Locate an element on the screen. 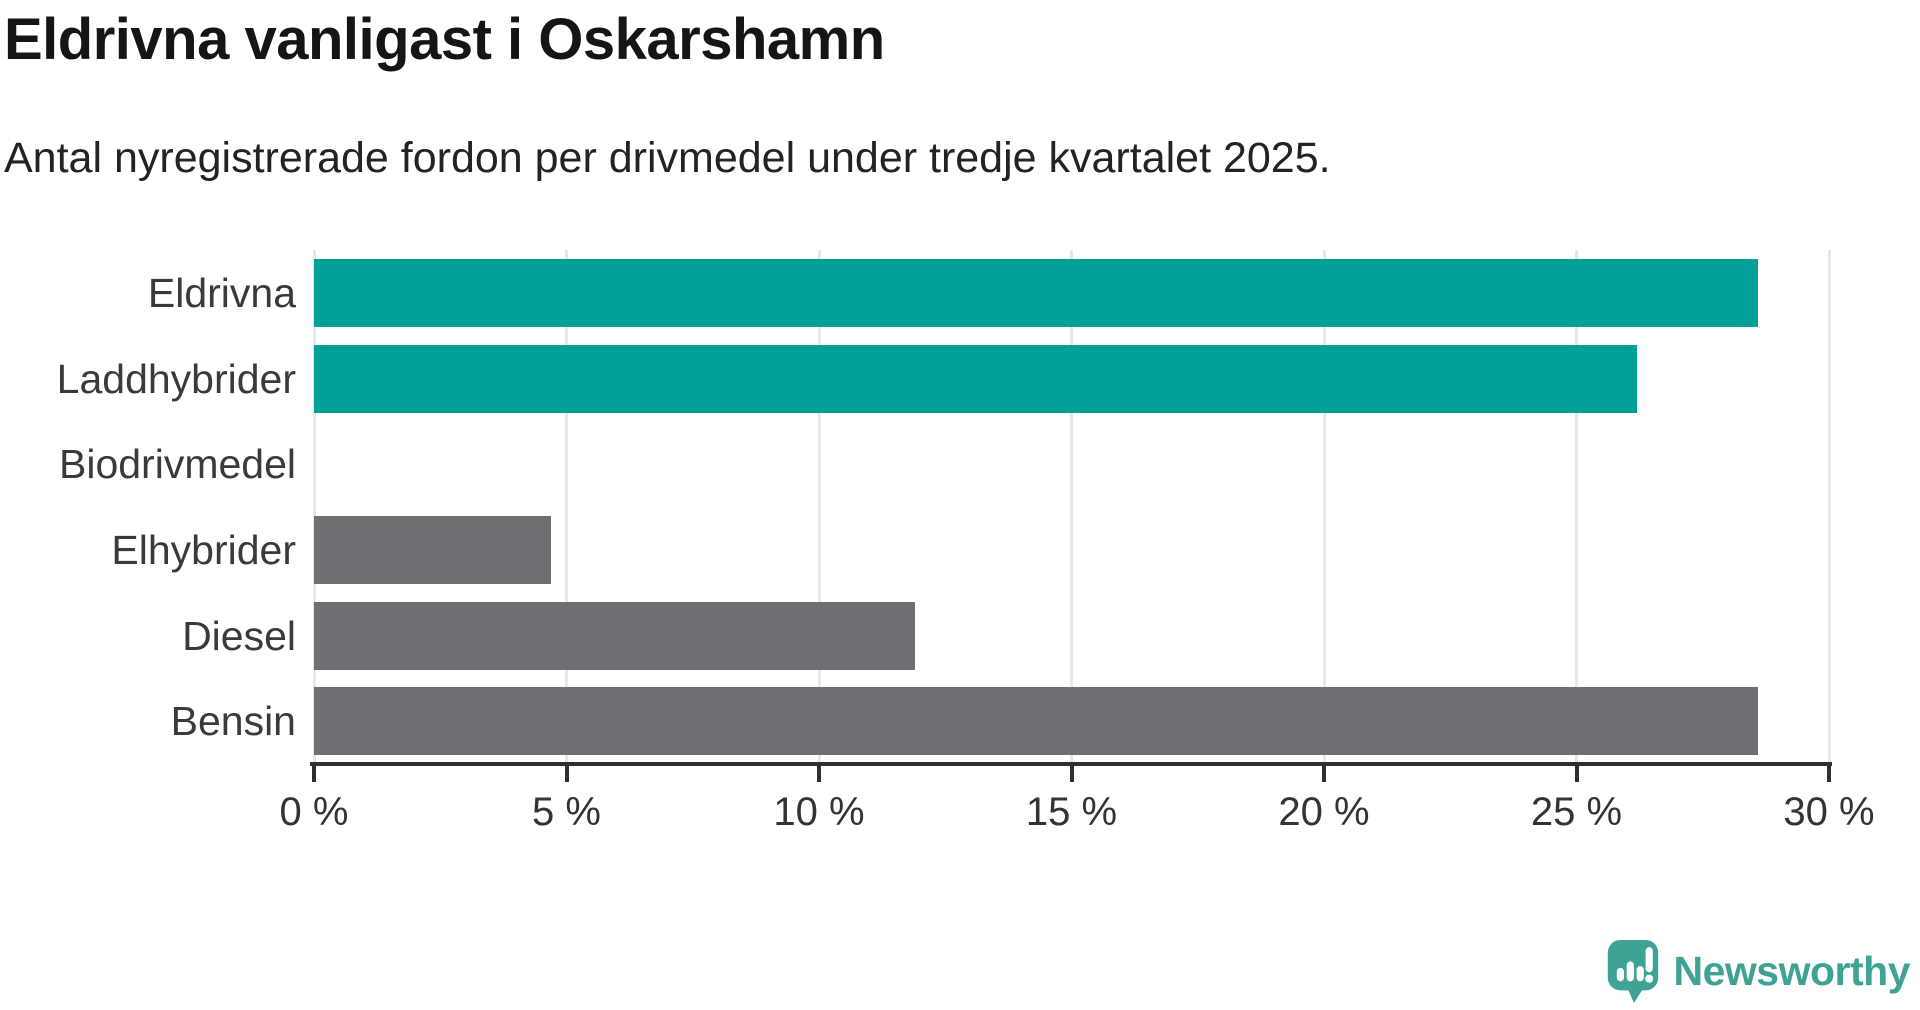  category-label-elhybrider: Elhybrider is located at coordinates (203, 549).